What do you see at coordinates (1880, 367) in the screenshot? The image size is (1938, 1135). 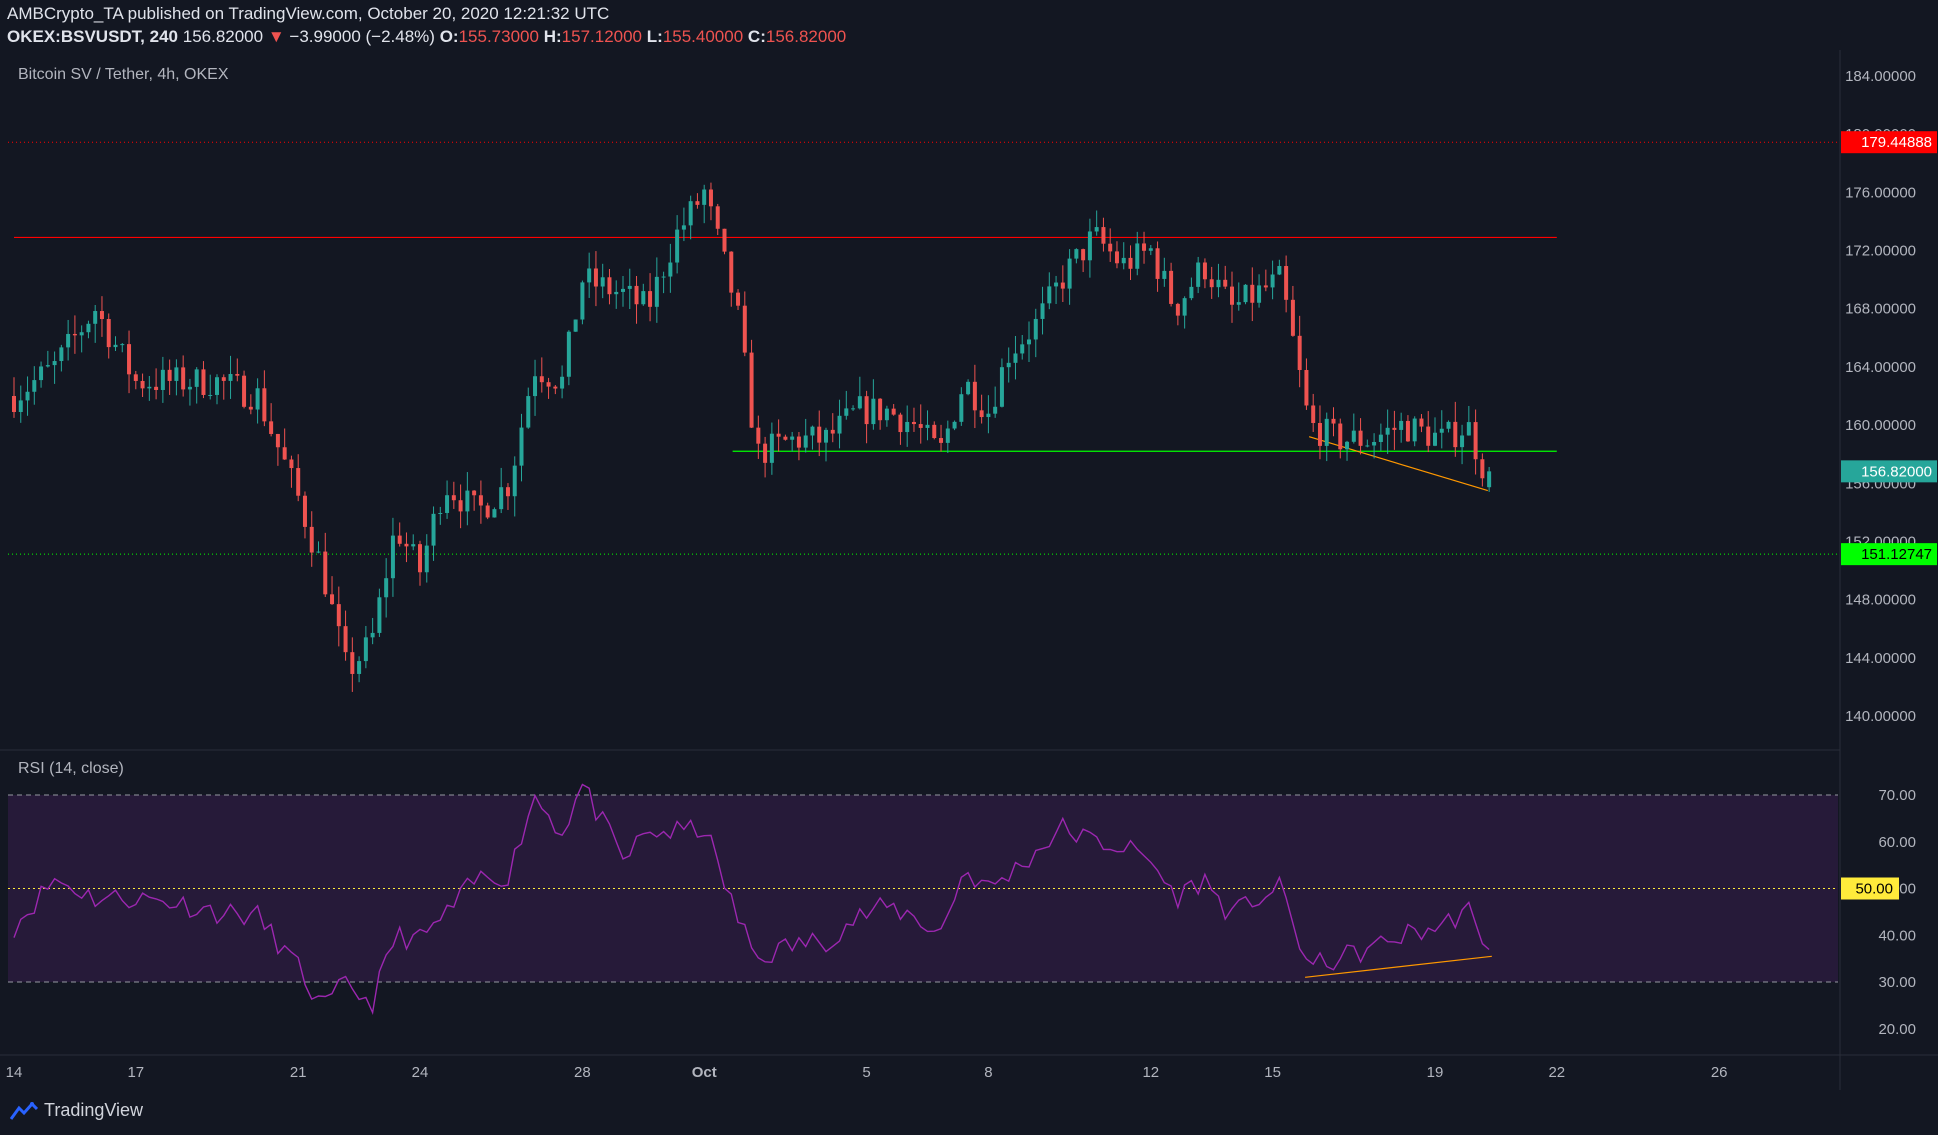 I see `price-axis-label: 164.00000` at bounding box center [1880, 367].